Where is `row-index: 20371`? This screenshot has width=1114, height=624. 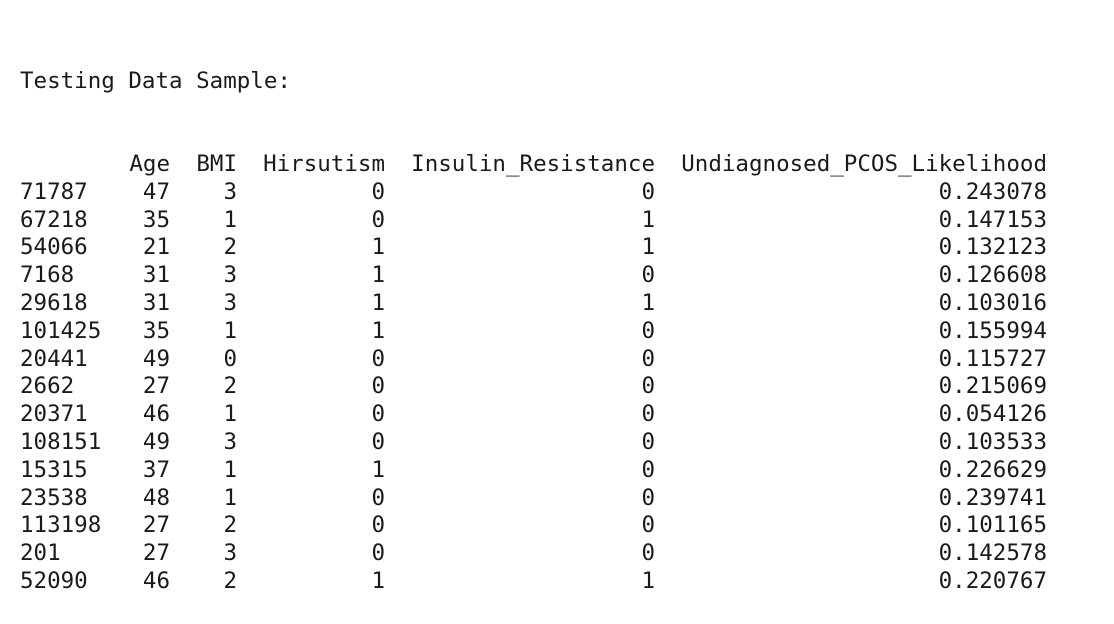
row-index: 20371 is located at coordinates (54, 414).